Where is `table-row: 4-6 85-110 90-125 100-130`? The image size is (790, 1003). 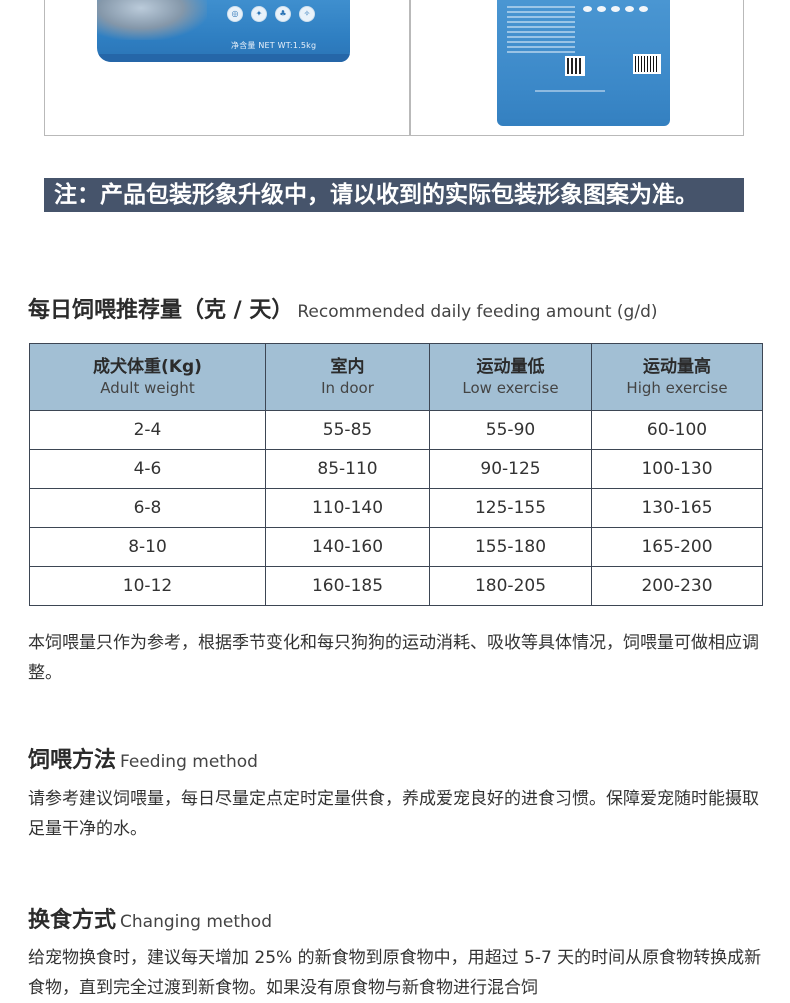
table-row: 4-6 85-110 90-125 100-130 is located at coordinates (396, 469).